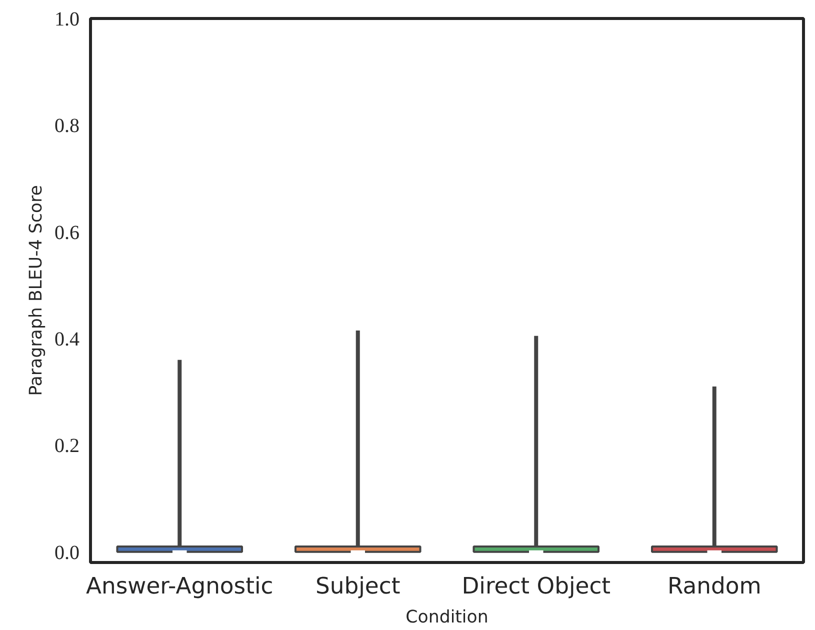 The height and width of the screenshot is (630, 815). Describe the element at coordinates (67, 126) in the screenshot. I see `y-tick-label: 0.8` at that location.